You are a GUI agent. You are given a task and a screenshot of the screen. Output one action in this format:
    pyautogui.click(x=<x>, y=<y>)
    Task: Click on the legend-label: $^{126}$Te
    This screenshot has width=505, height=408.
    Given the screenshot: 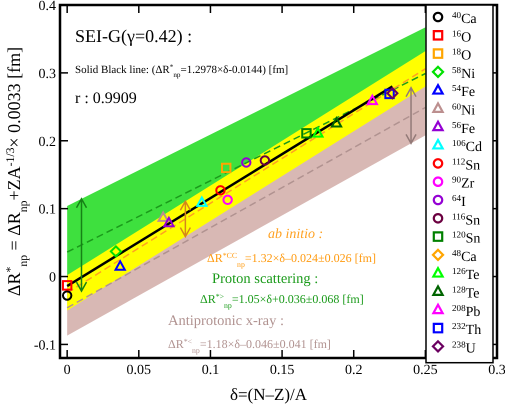 What is the action you would take?
    pyautogui.click(x=466, y=275)
    